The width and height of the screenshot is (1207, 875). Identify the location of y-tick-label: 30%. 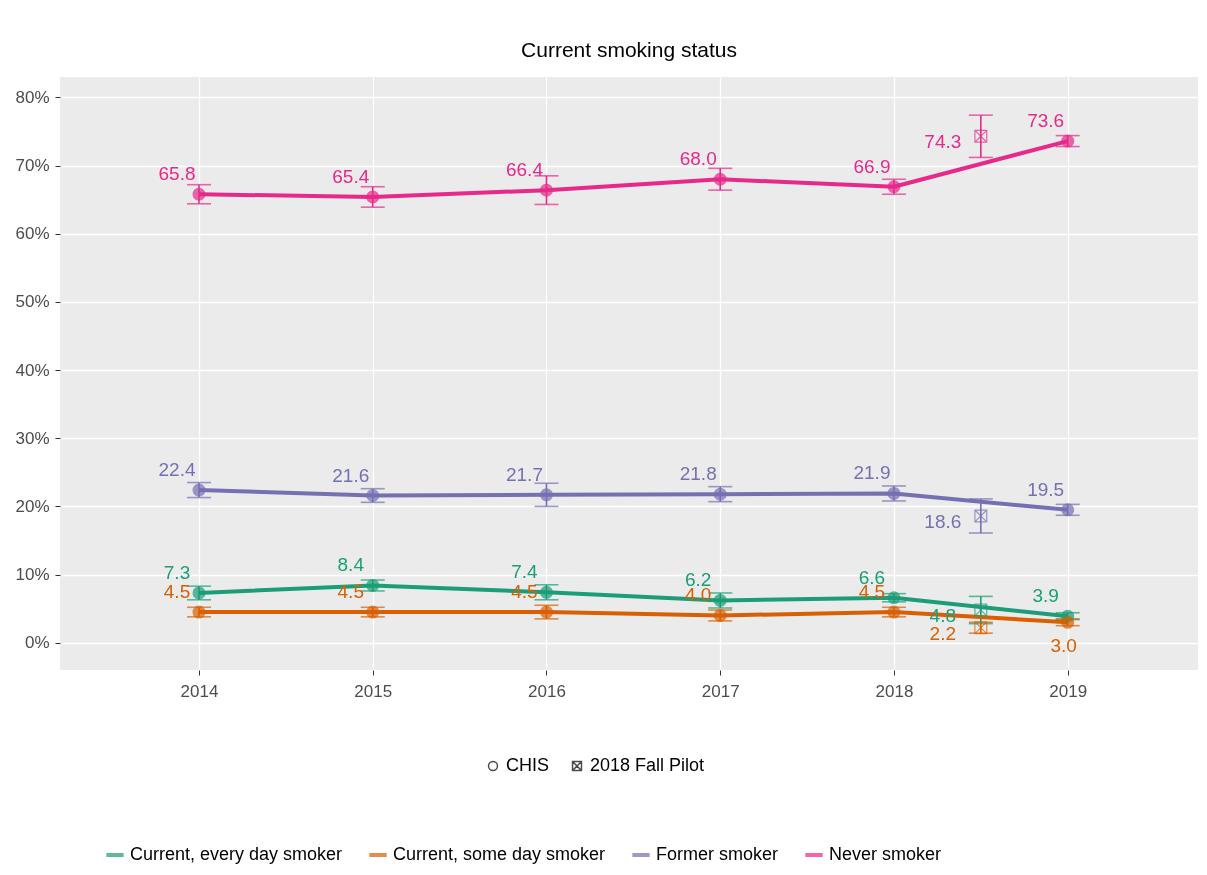
(32, 438).